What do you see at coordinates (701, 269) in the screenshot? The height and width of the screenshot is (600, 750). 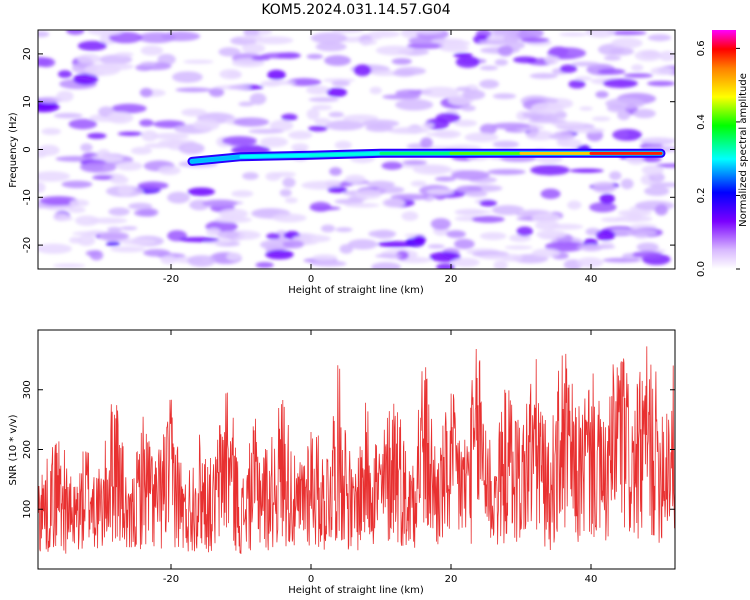 I see `colorbar-tick-label: 0.0` at bounding box center [701, 269].